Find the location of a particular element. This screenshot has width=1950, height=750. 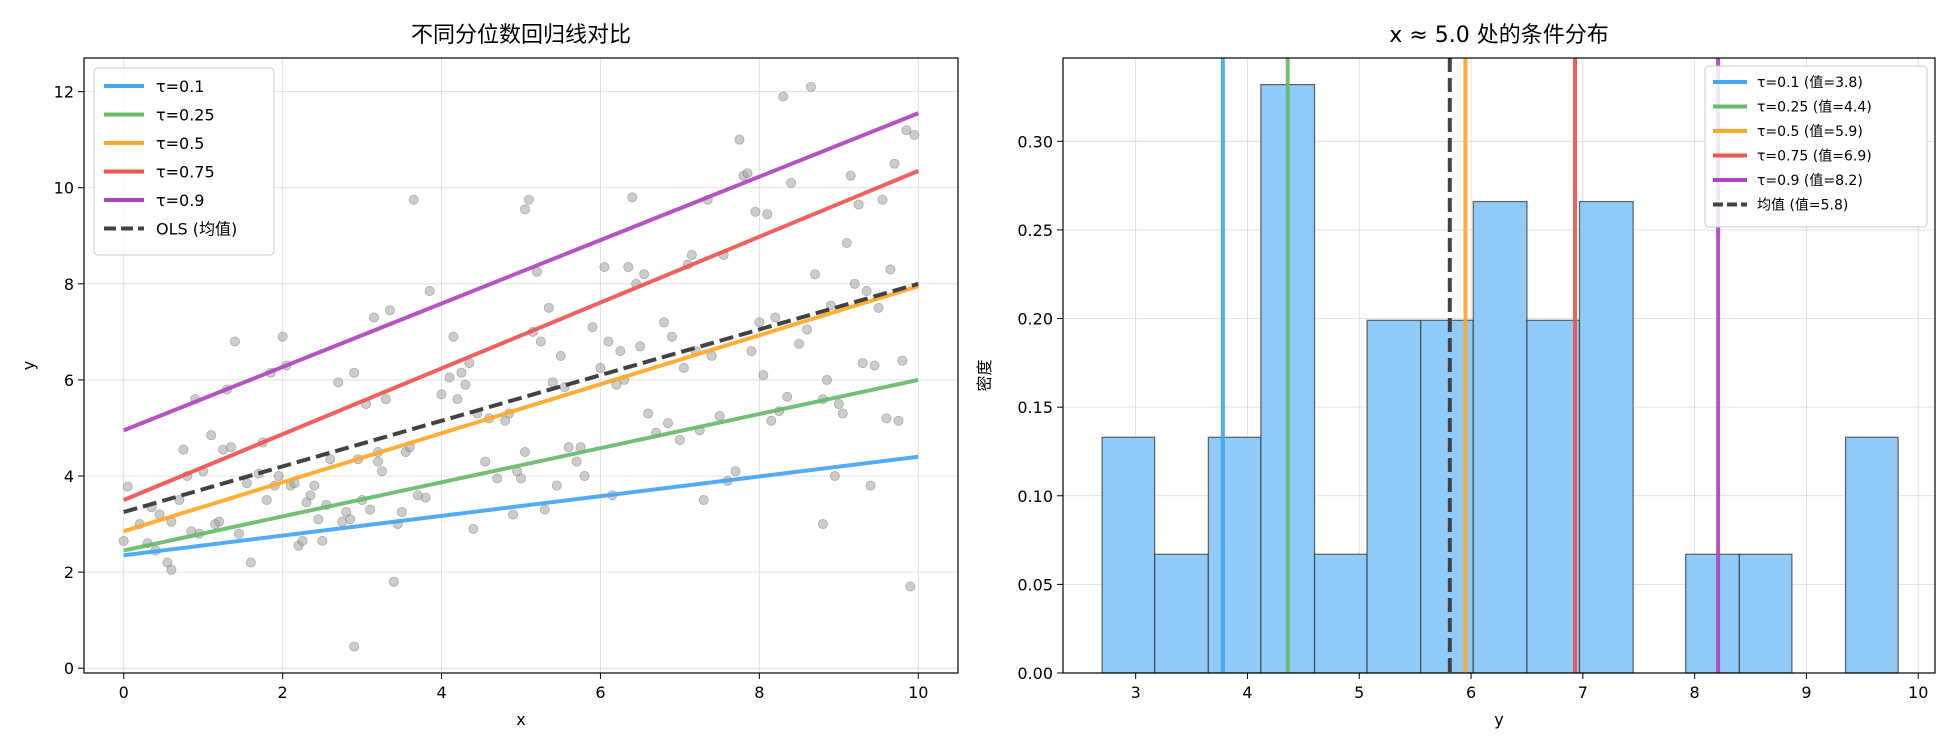

left-chart-title: 不同分位数回归线对比 is located at coordinates (521, 35).